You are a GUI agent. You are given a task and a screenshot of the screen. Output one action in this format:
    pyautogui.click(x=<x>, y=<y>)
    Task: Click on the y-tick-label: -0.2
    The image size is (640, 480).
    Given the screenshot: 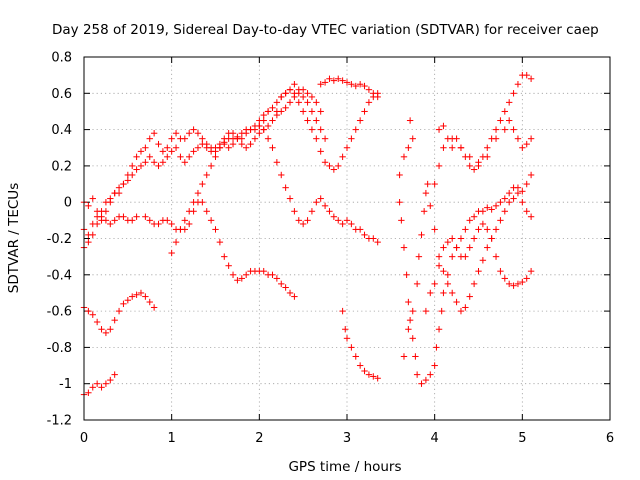 What is the action you would take?
    pyautogui.click(x=59, y=239)
    